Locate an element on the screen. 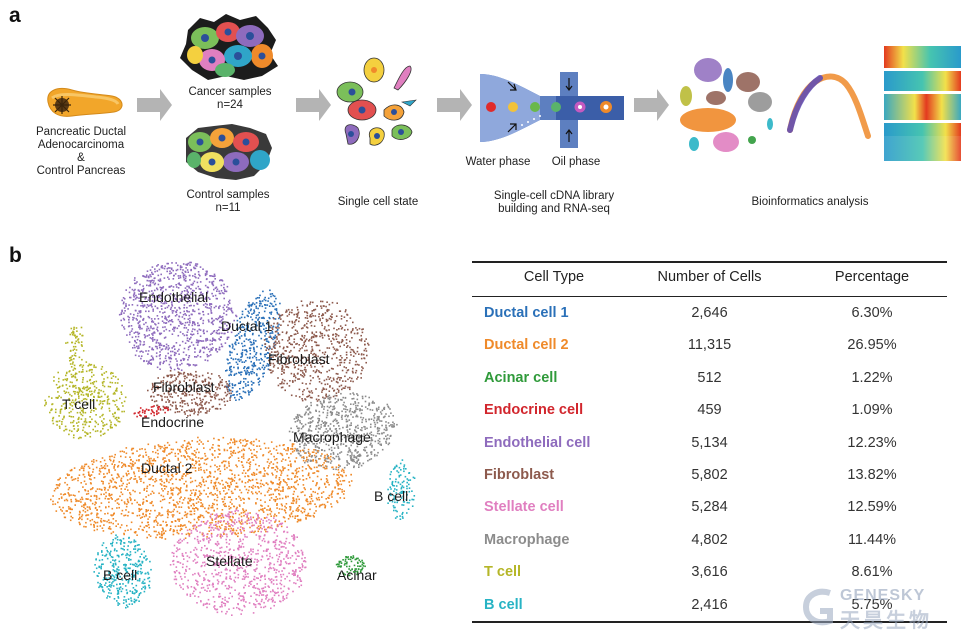 This screenshot has width=972, height=633. cell-percentage: 26.95% is located at coordinates (872, 345).